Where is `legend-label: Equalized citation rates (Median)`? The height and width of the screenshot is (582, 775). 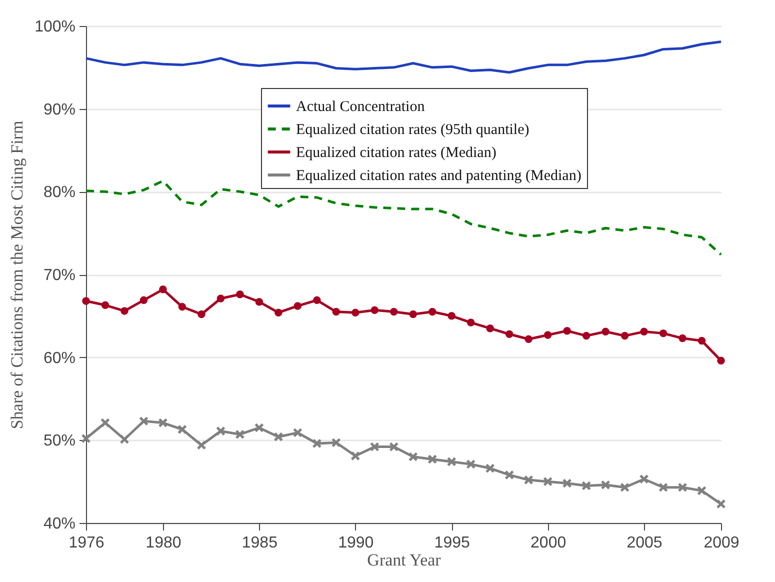
legend-label: Equalized citation rates (Median) is located at coordinates (396, 153).